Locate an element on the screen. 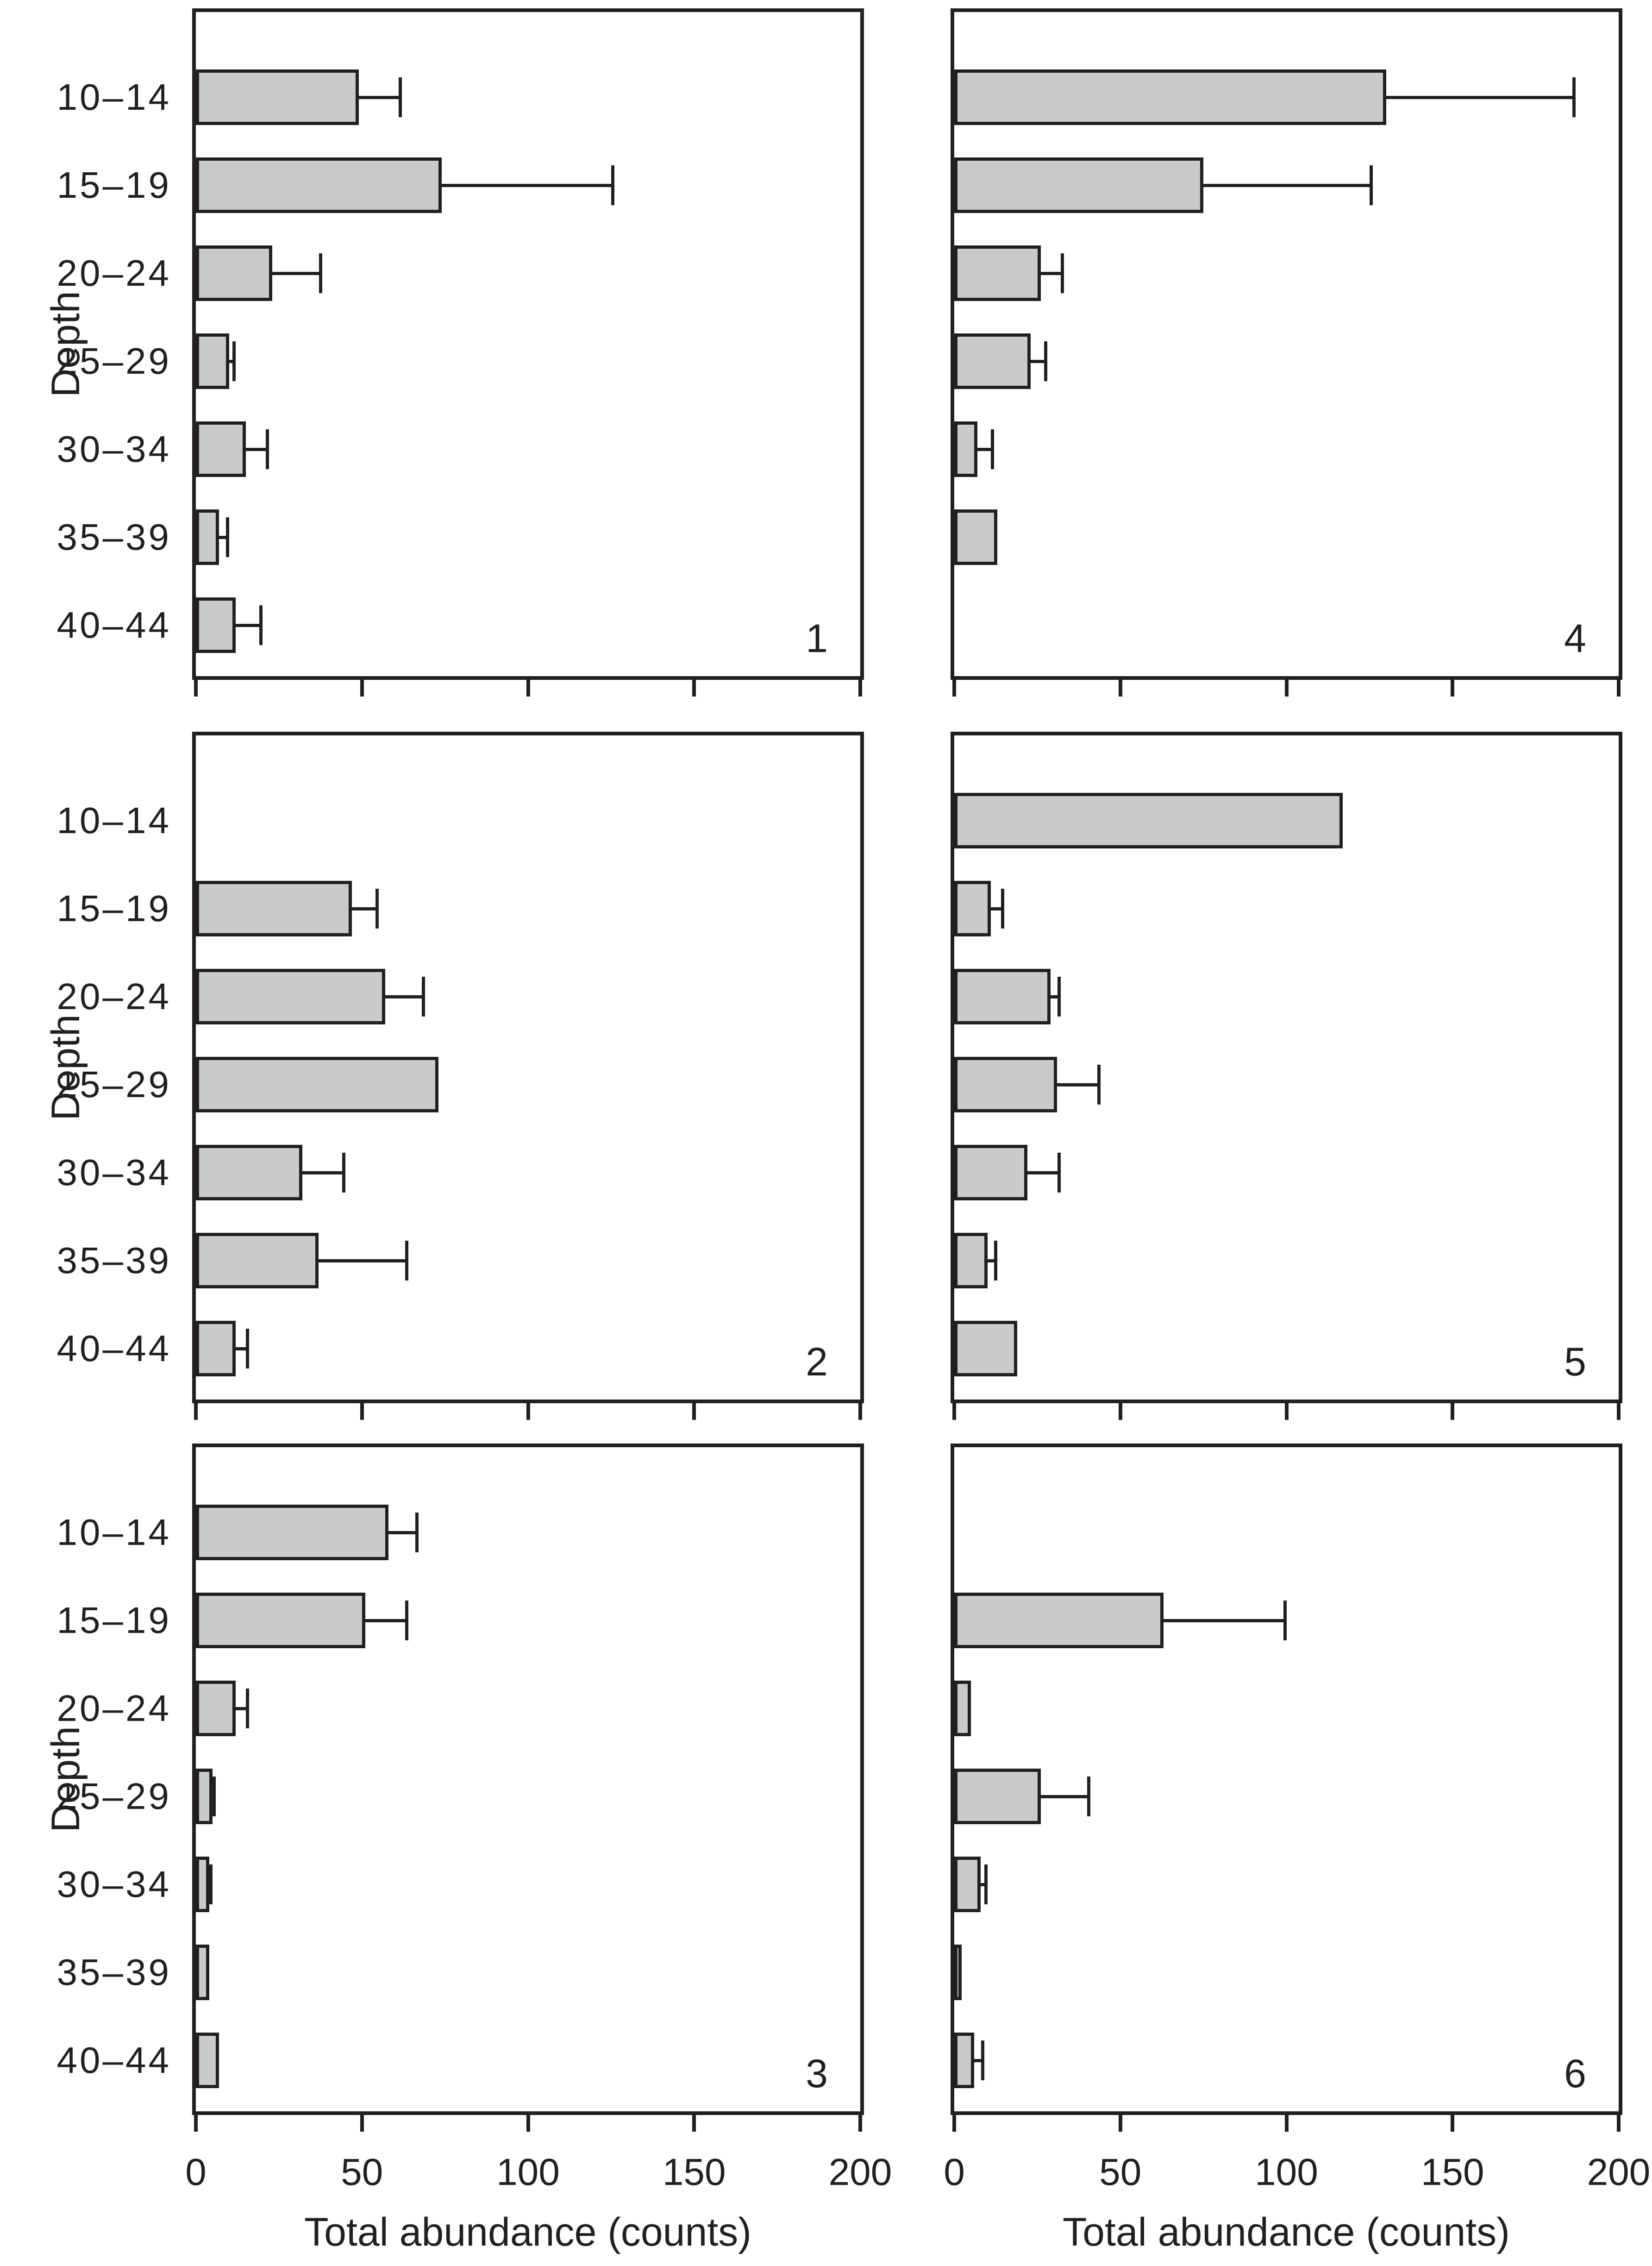  panel-1: 1 is located at coordinates (528, 352).